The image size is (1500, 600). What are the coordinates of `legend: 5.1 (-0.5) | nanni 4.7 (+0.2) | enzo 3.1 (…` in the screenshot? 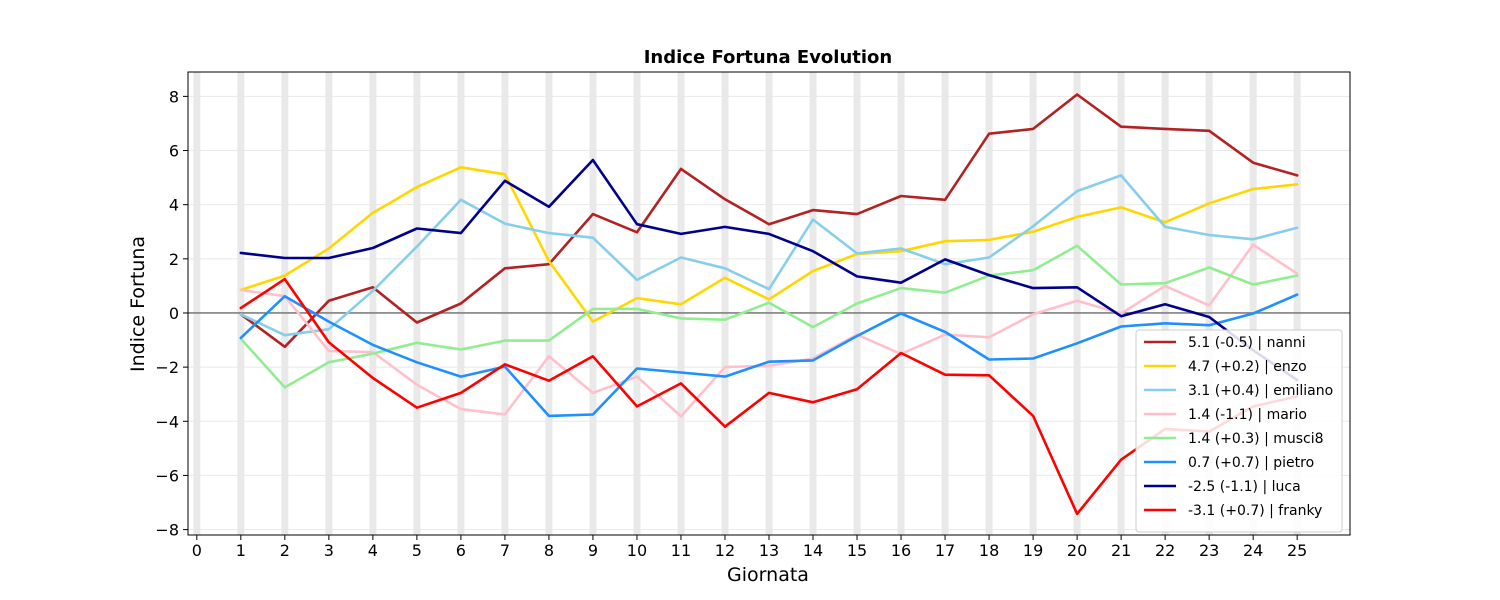 It's located at (1239, 431).